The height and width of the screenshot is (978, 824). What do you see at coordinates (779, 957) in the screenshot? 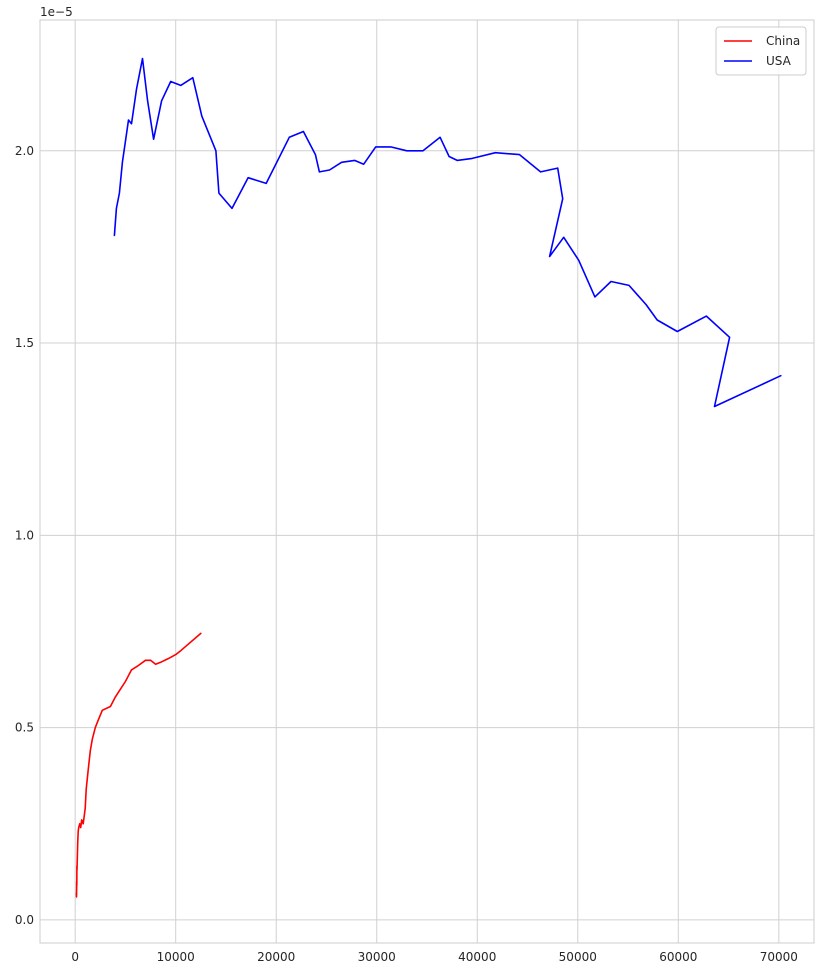
I see `x-tick-label: 70000` at bounding box center [779, 957].